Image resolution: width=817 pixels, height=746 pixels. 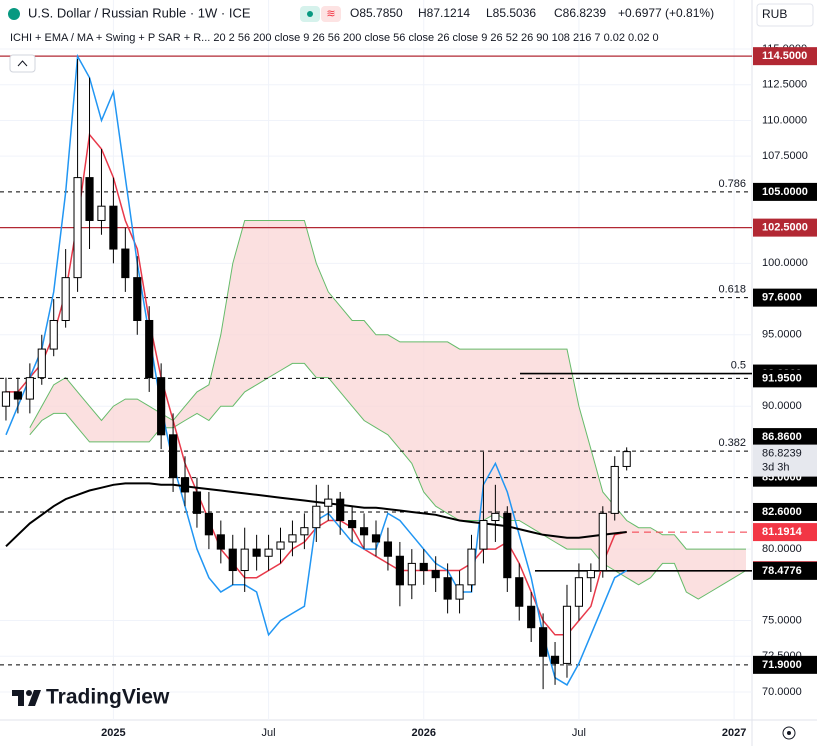 I want to click on price-badge-label: 102.5000, so click(x=785, y=228).